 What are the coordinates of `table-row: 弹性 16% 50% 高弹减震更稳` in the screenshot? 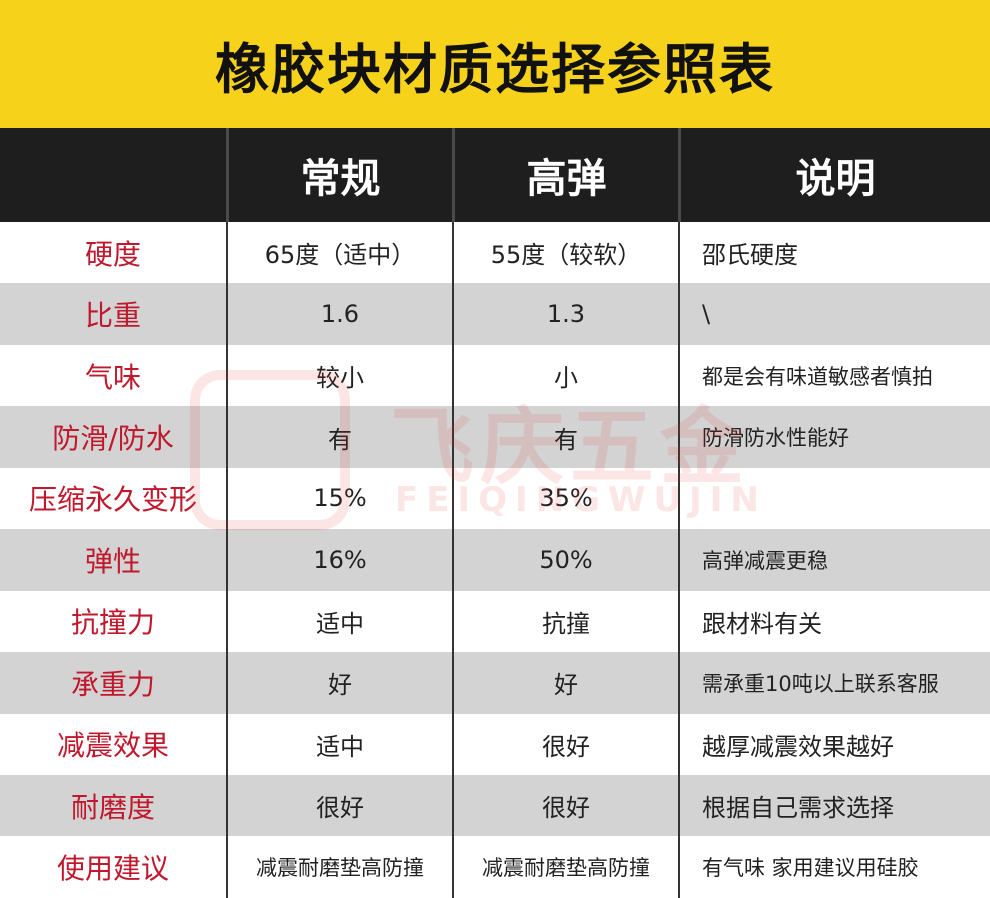 It's located at (495, 560).